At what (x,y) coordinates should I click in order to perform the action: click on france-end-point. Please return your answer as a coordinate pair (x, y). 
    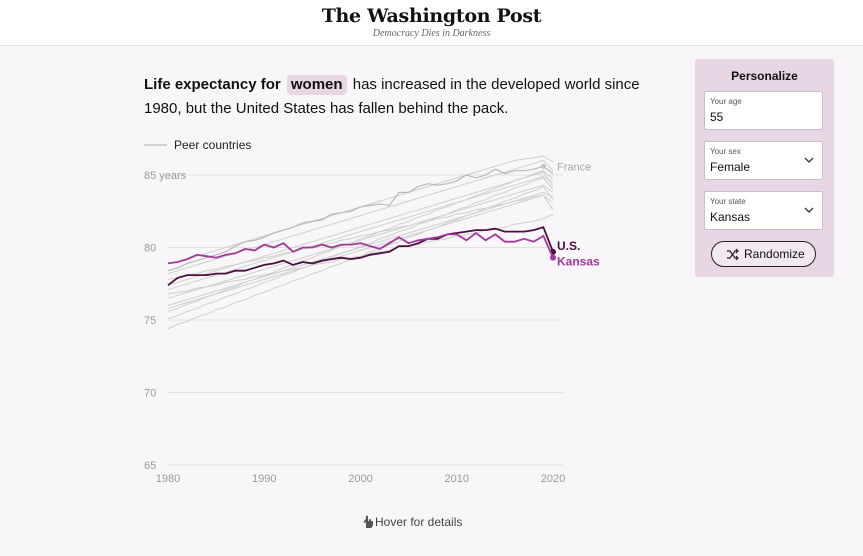
    Looking at the image, I should click on (543, 166).